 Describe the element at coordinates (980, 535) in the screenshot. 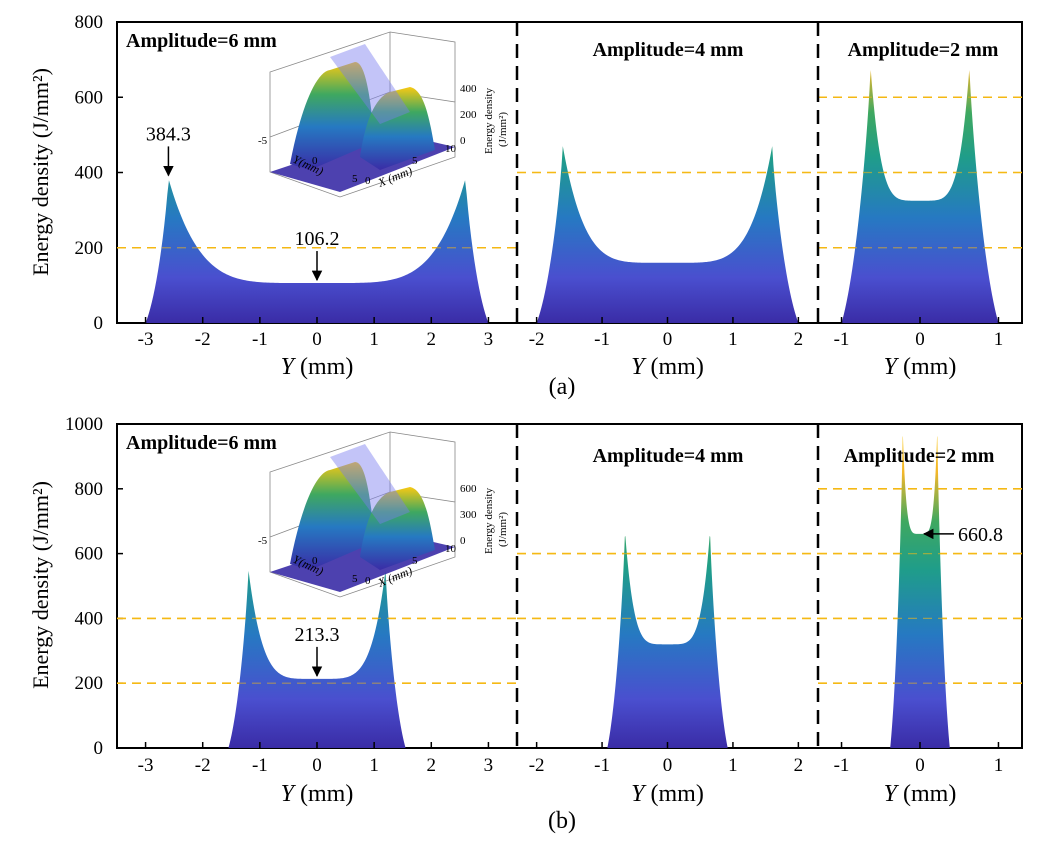

I see `annotation-label: 660.8` at that location.